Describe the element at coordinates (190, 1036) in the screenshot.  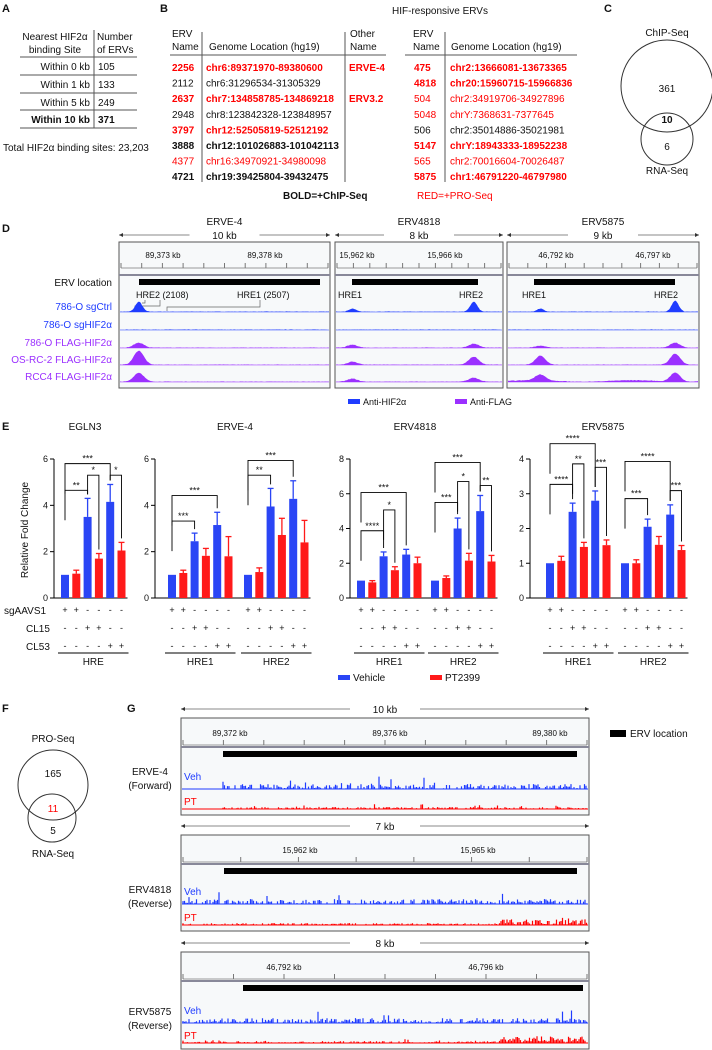
I see `track-label-pt: PT` at that location.